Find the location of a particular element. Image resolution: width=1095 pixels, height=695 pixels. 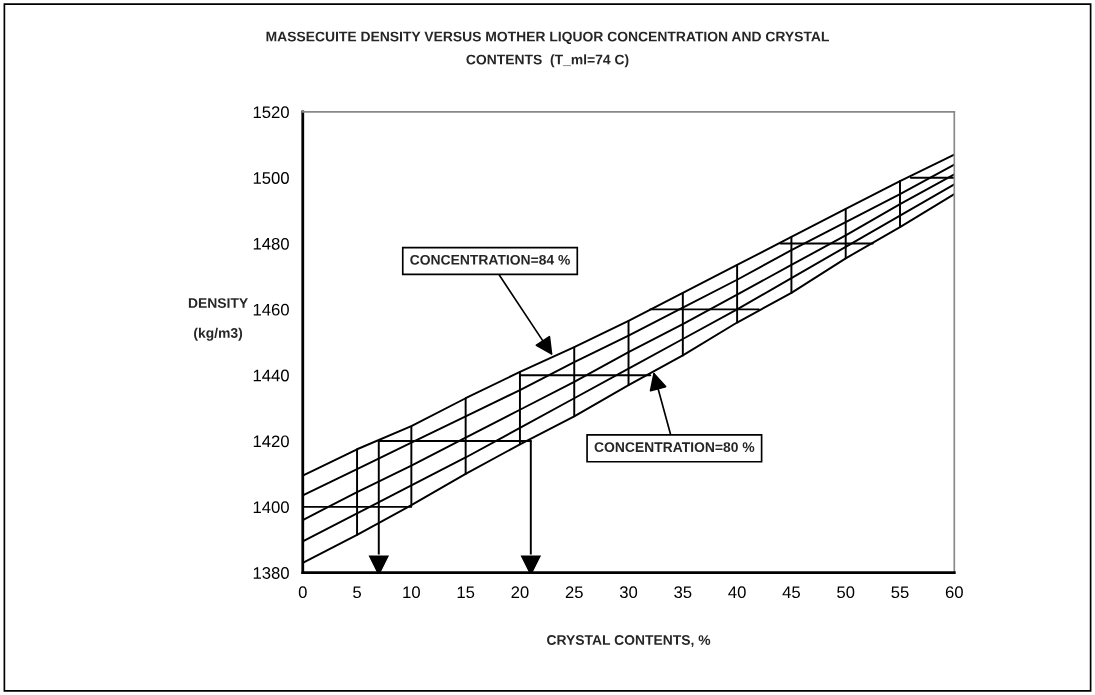

annotation: CONCENTRATION=84 % is located at coordinates (490, 259).